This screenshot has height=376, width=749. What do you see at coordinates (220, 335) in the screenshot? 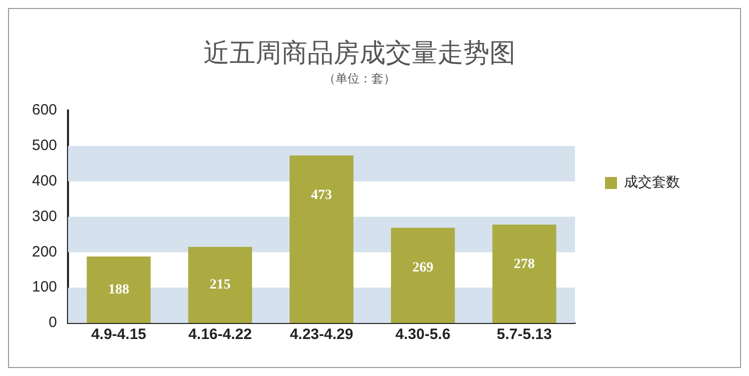
I see `x-tick-label: 4.16-4.22` at bounding box center [220, 335].